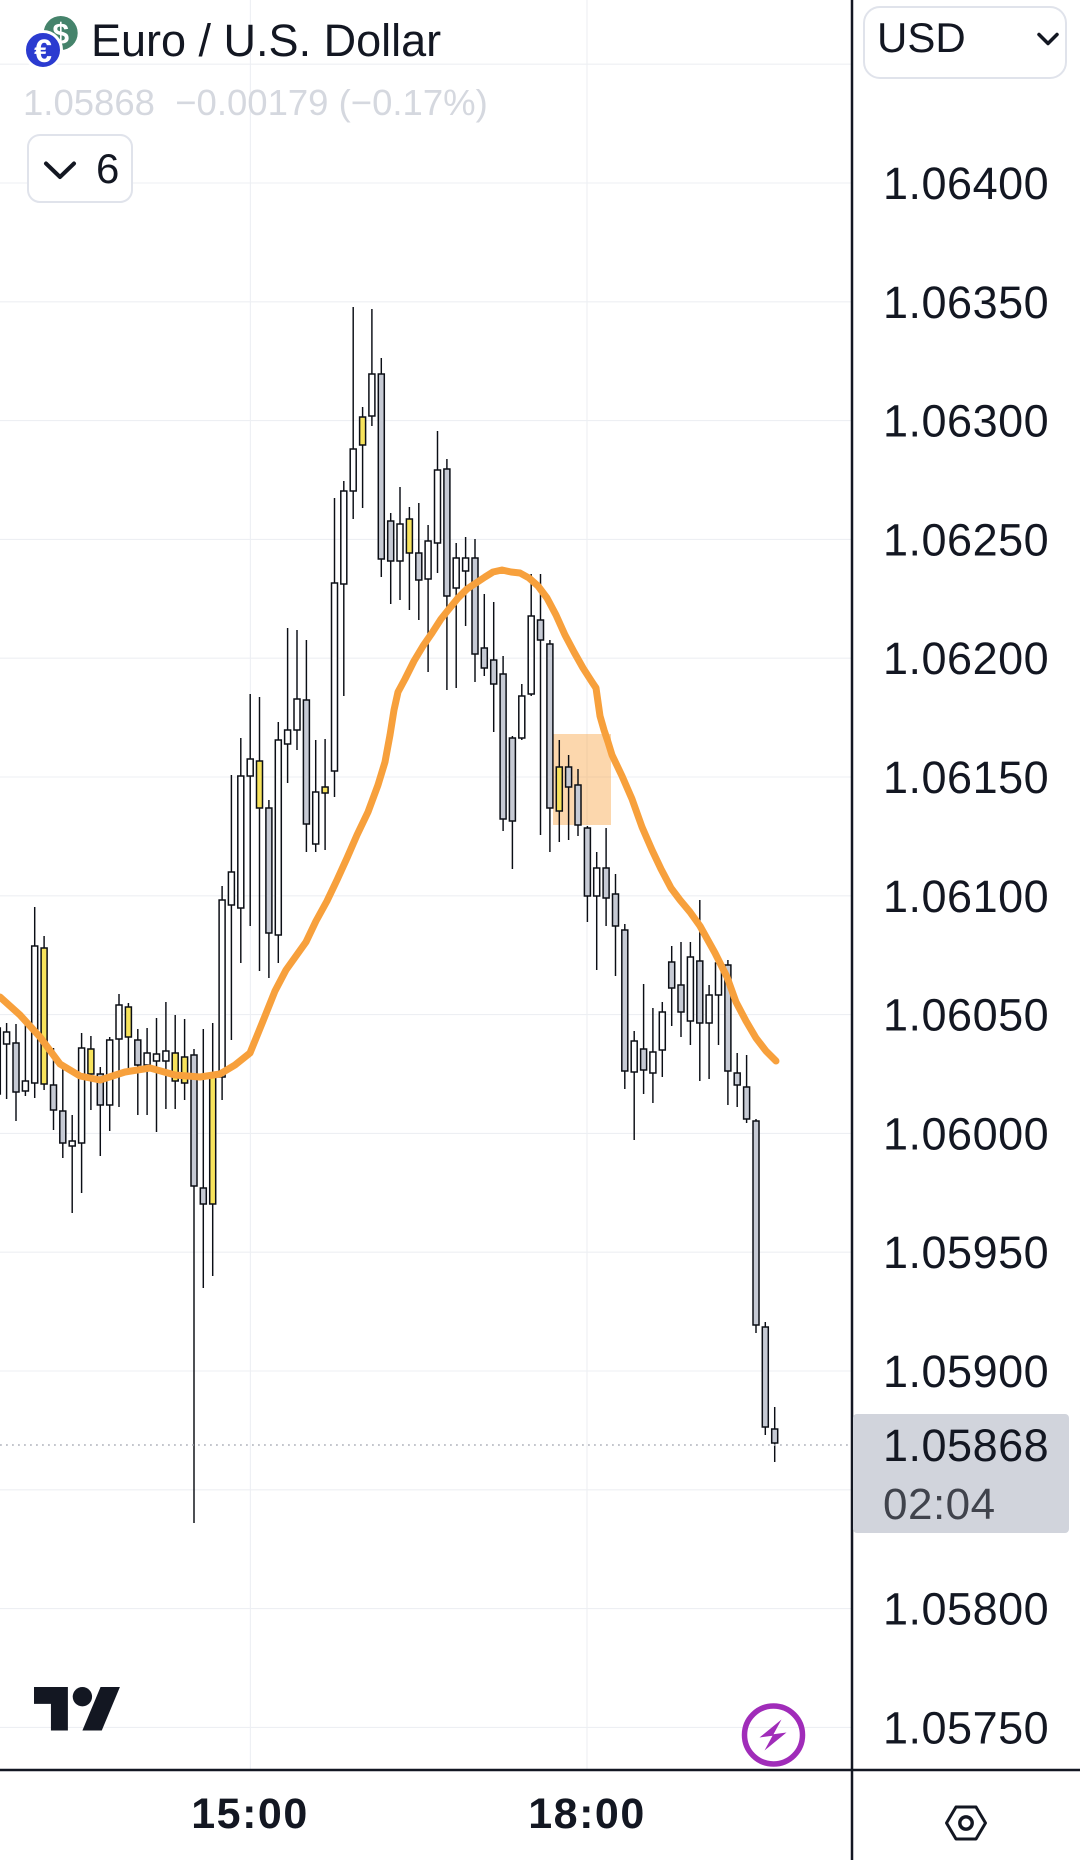 This screenshot has width=1080, height=1860. What do you see at coordinates (939, 1504) in the screenshot?
I see `svg-text: 02:04` at bounding box center [939, 1504].